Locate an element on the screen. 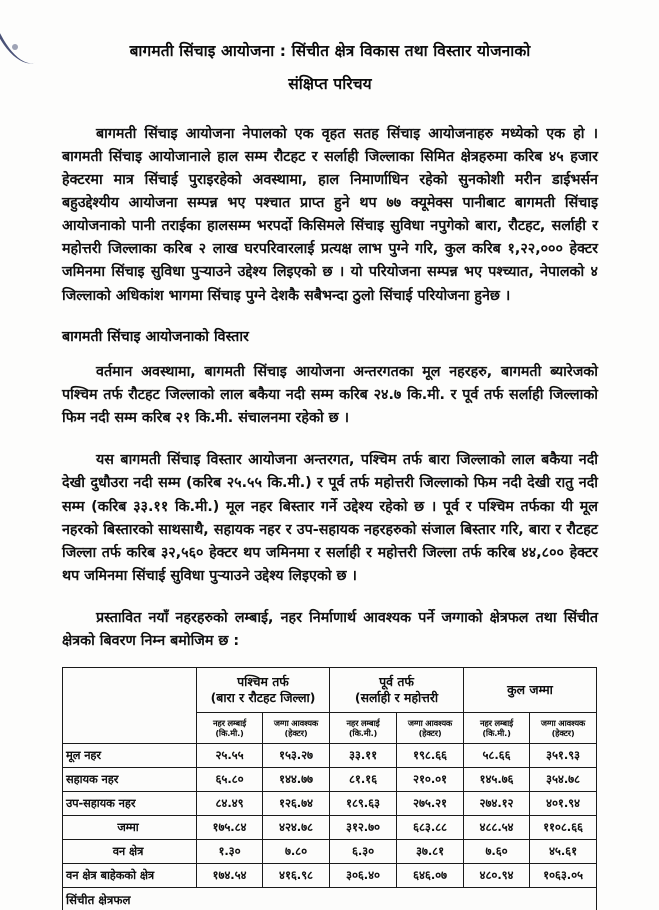 This screenshot has height=910, width=659. cell-value: १४४.७७ is located at coordinates (296, 780).